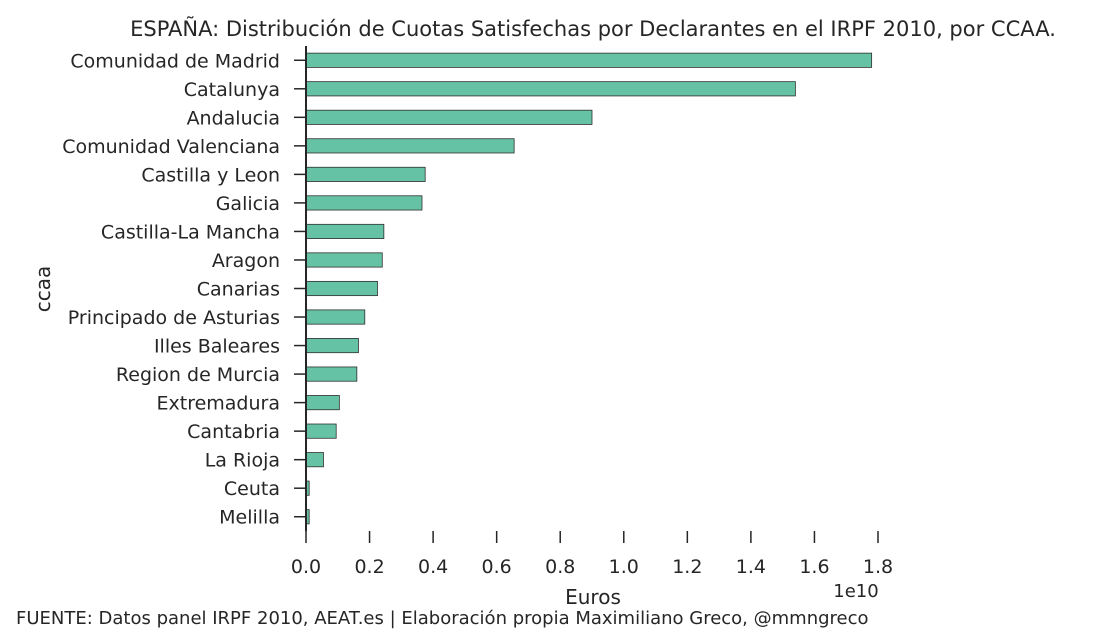 The height and width of the screenshot is (643, 1110). I want to click on x-tick-label-2: 0.4, so click(433, 567).